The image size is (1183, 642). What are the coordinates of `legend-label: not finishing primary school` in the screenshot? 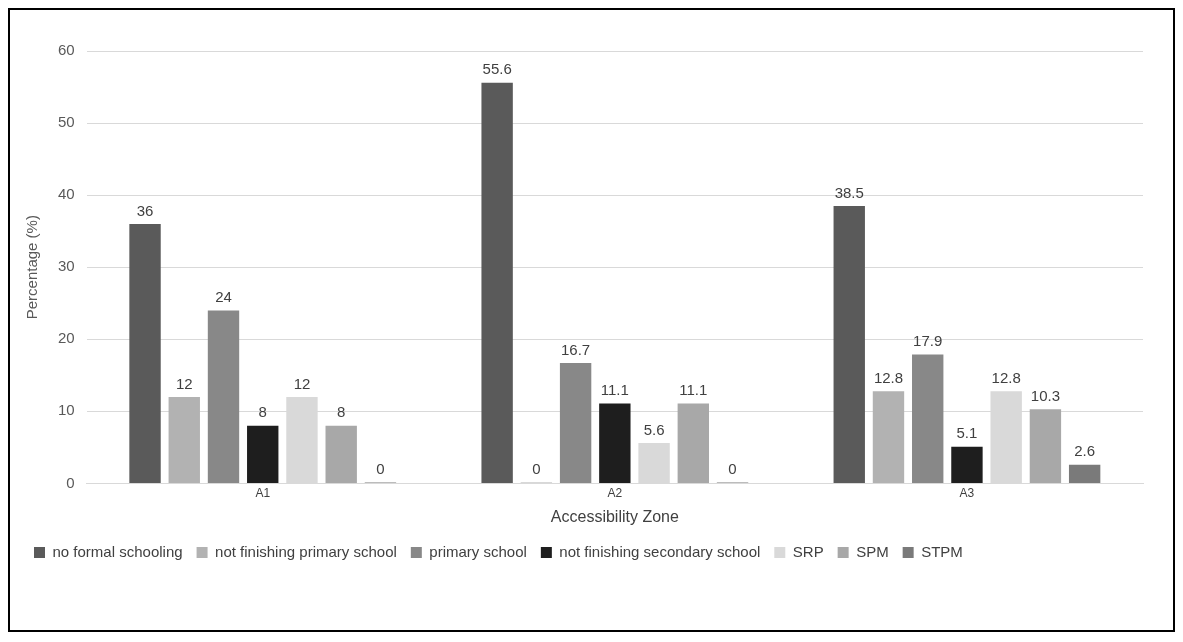 It's located at (306, 551).